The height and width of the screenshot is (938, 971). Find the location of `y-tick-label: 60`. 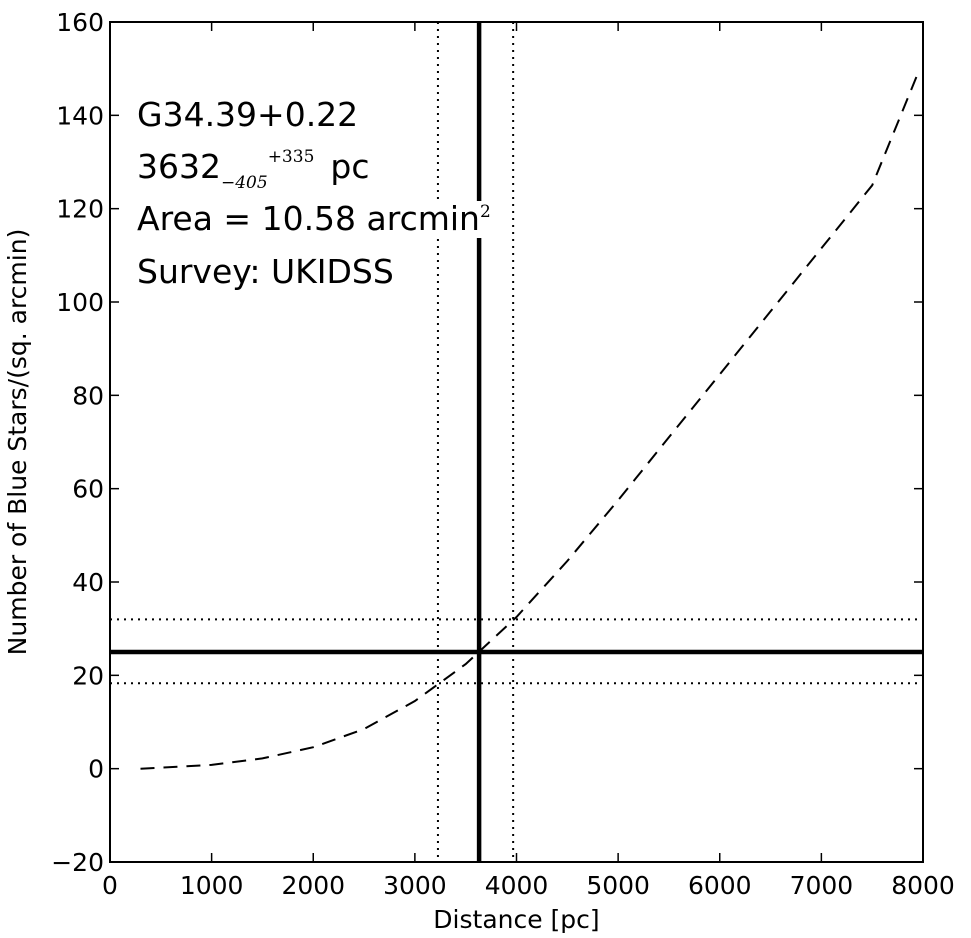

y-tick-label: 60 is located at coordinates (88, 489).